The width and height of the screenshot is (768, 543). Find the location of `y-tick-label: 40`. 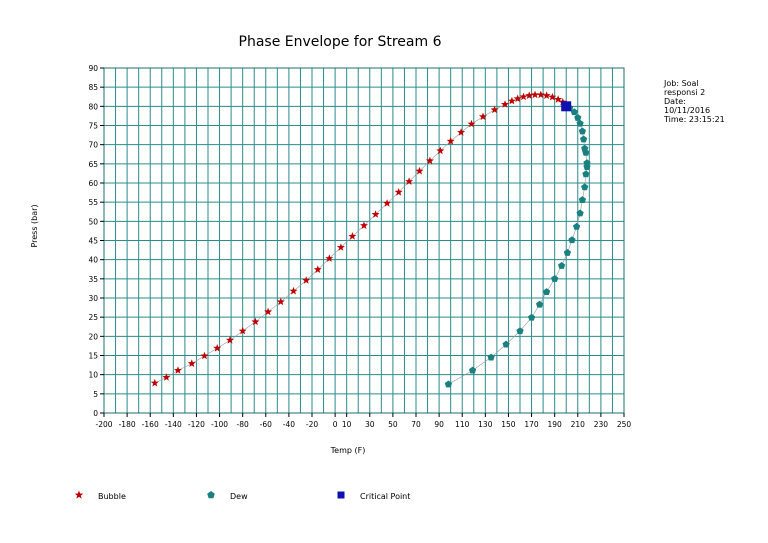

y-tick-label: 40 is located at coordinates (93, 260).